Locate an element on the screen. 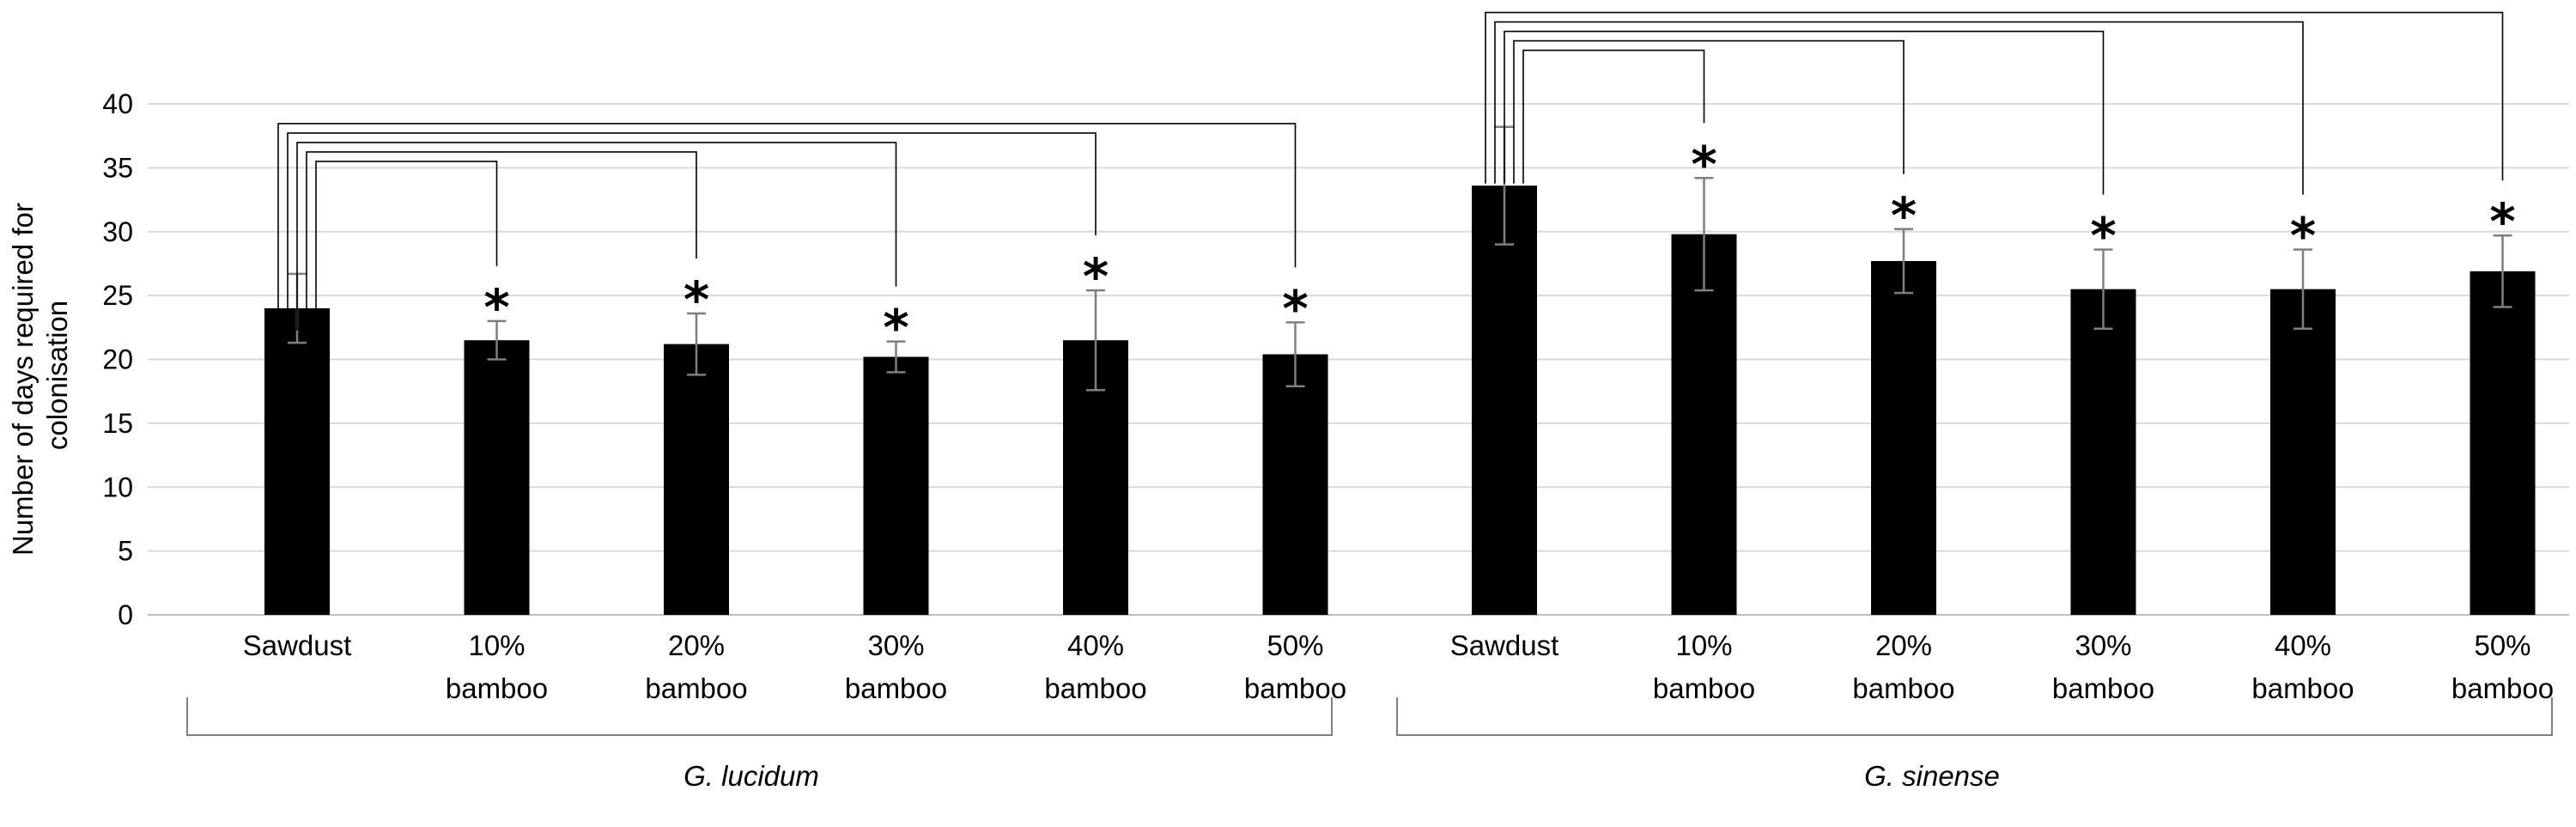 This screenshot has height=827, width=2576. y-axis-label-line-2: colonisation is located at coordinates (57, 375).